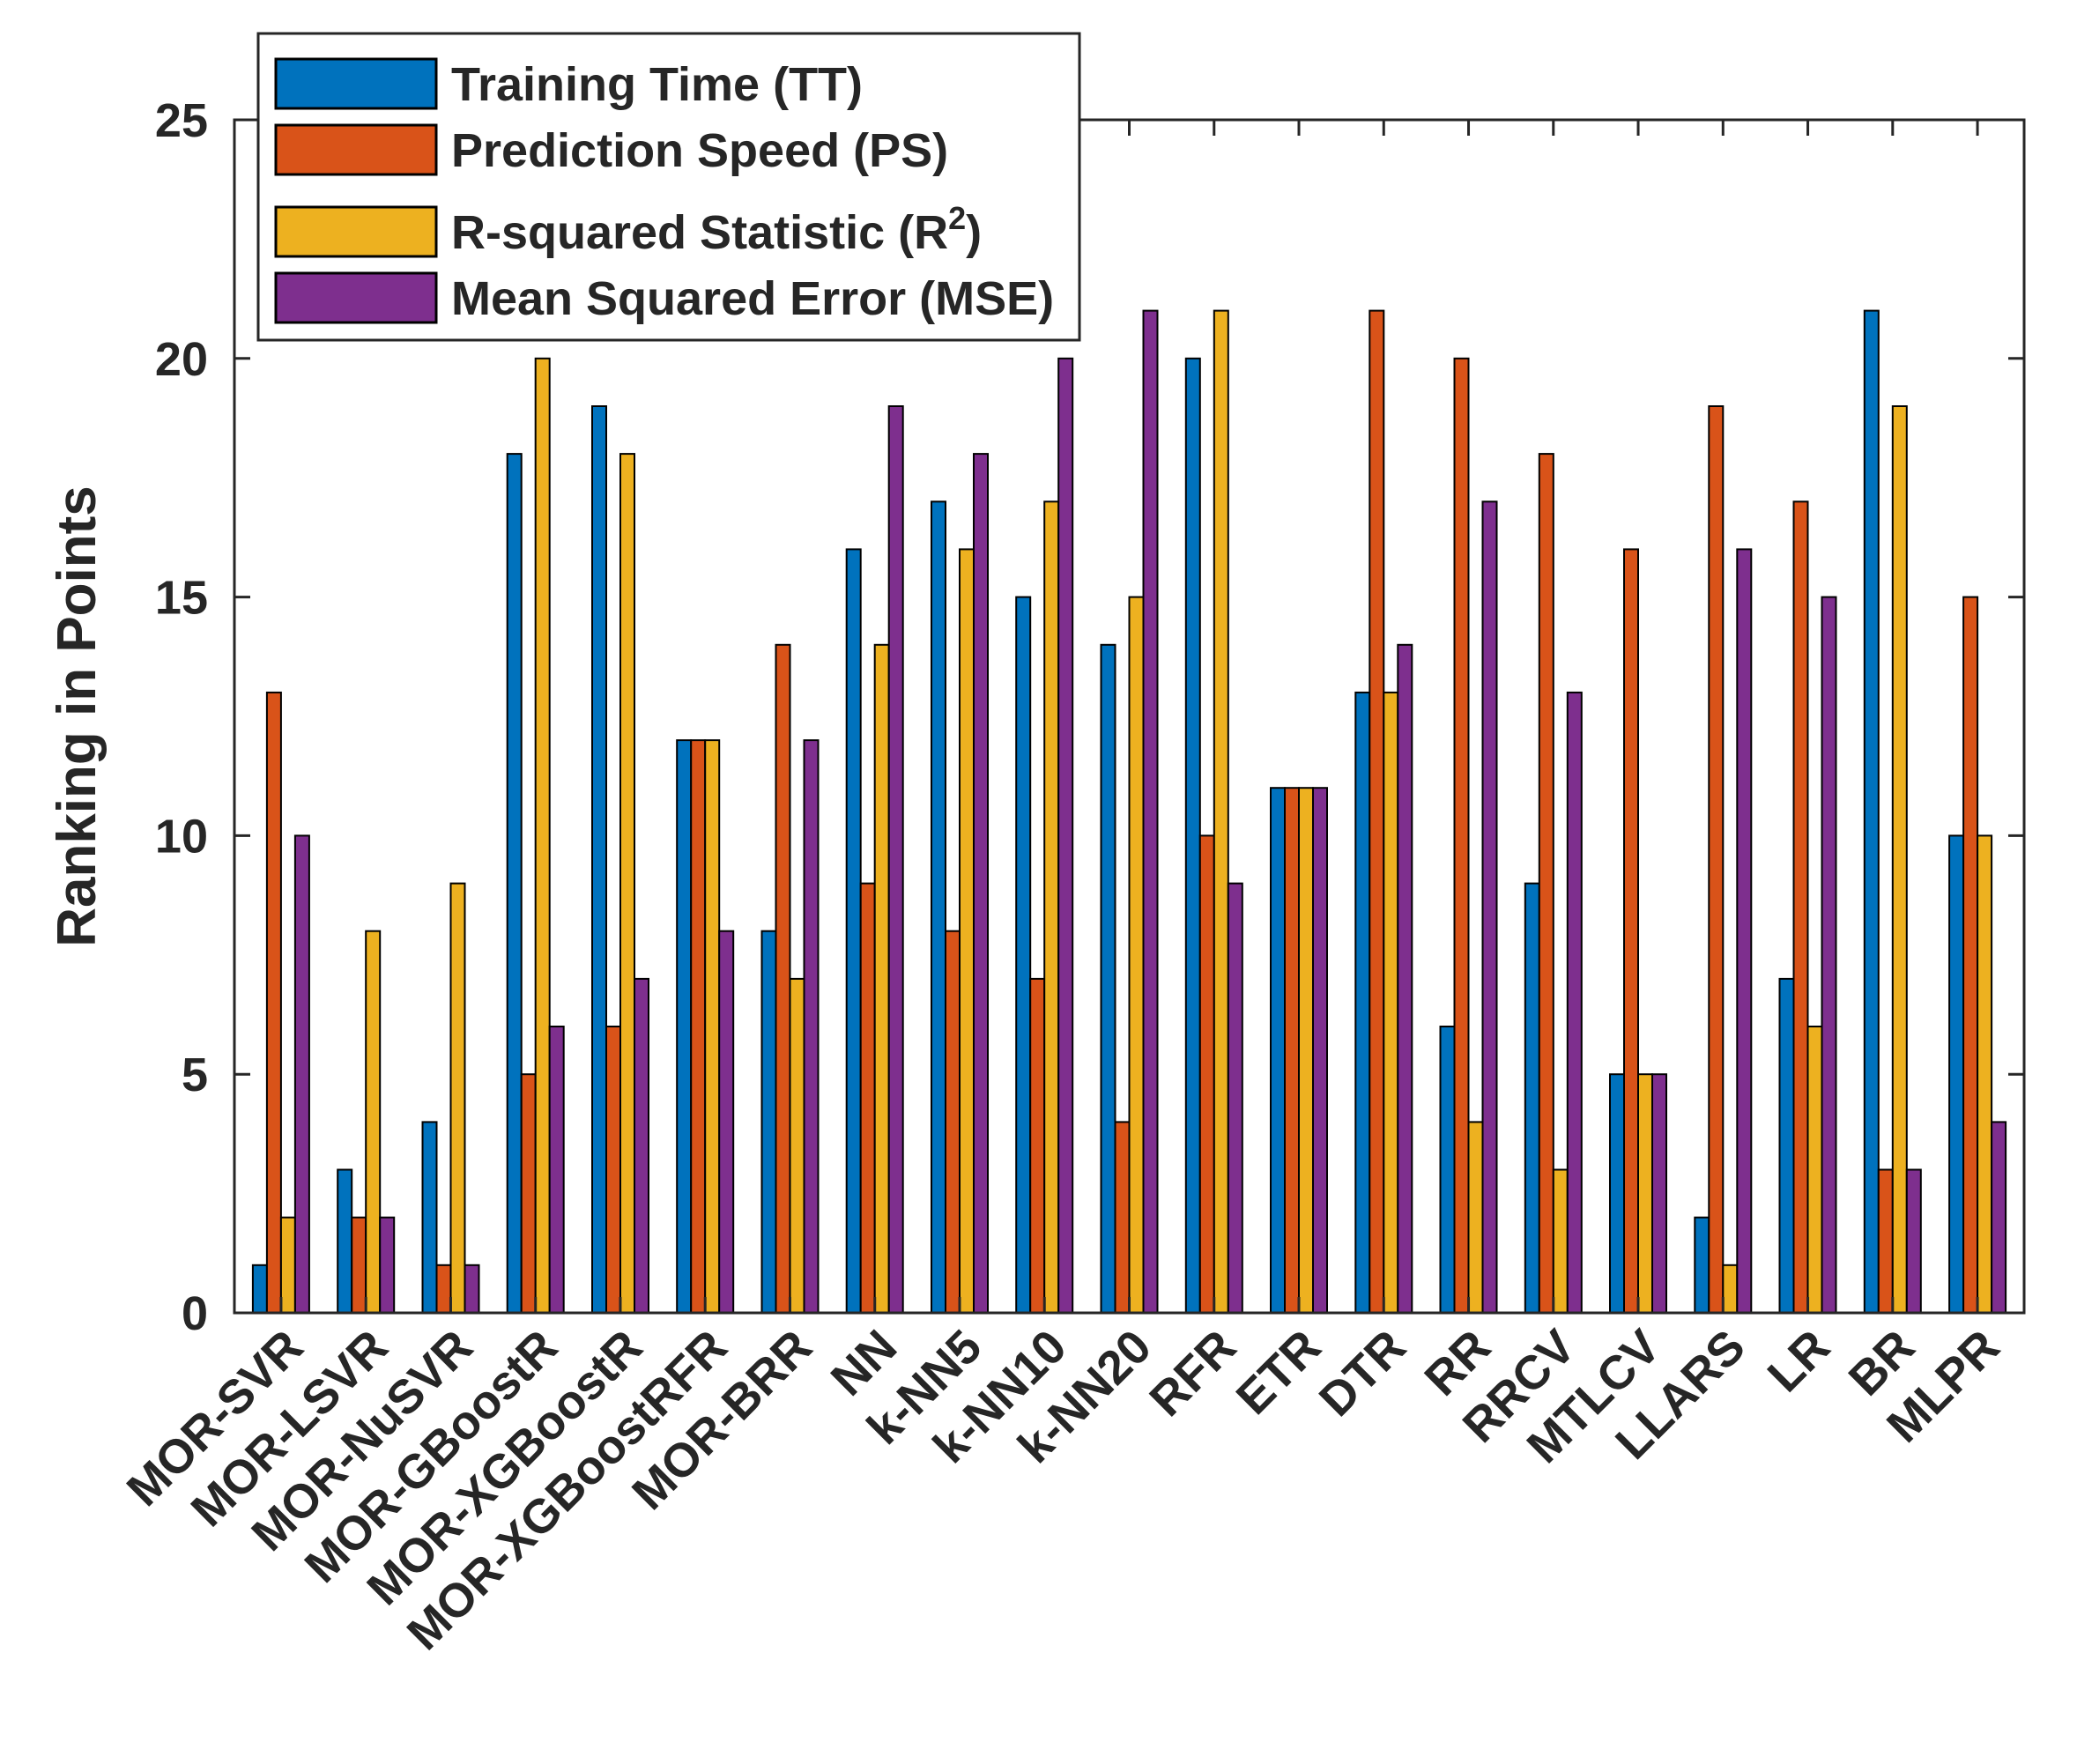  I want to click on y-tick-label: 0, so click(195, 1313).